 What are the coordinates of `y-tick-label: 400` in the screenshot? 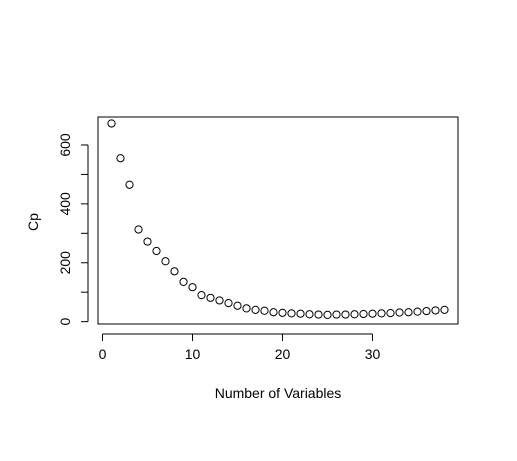 It's located at (65, 204).